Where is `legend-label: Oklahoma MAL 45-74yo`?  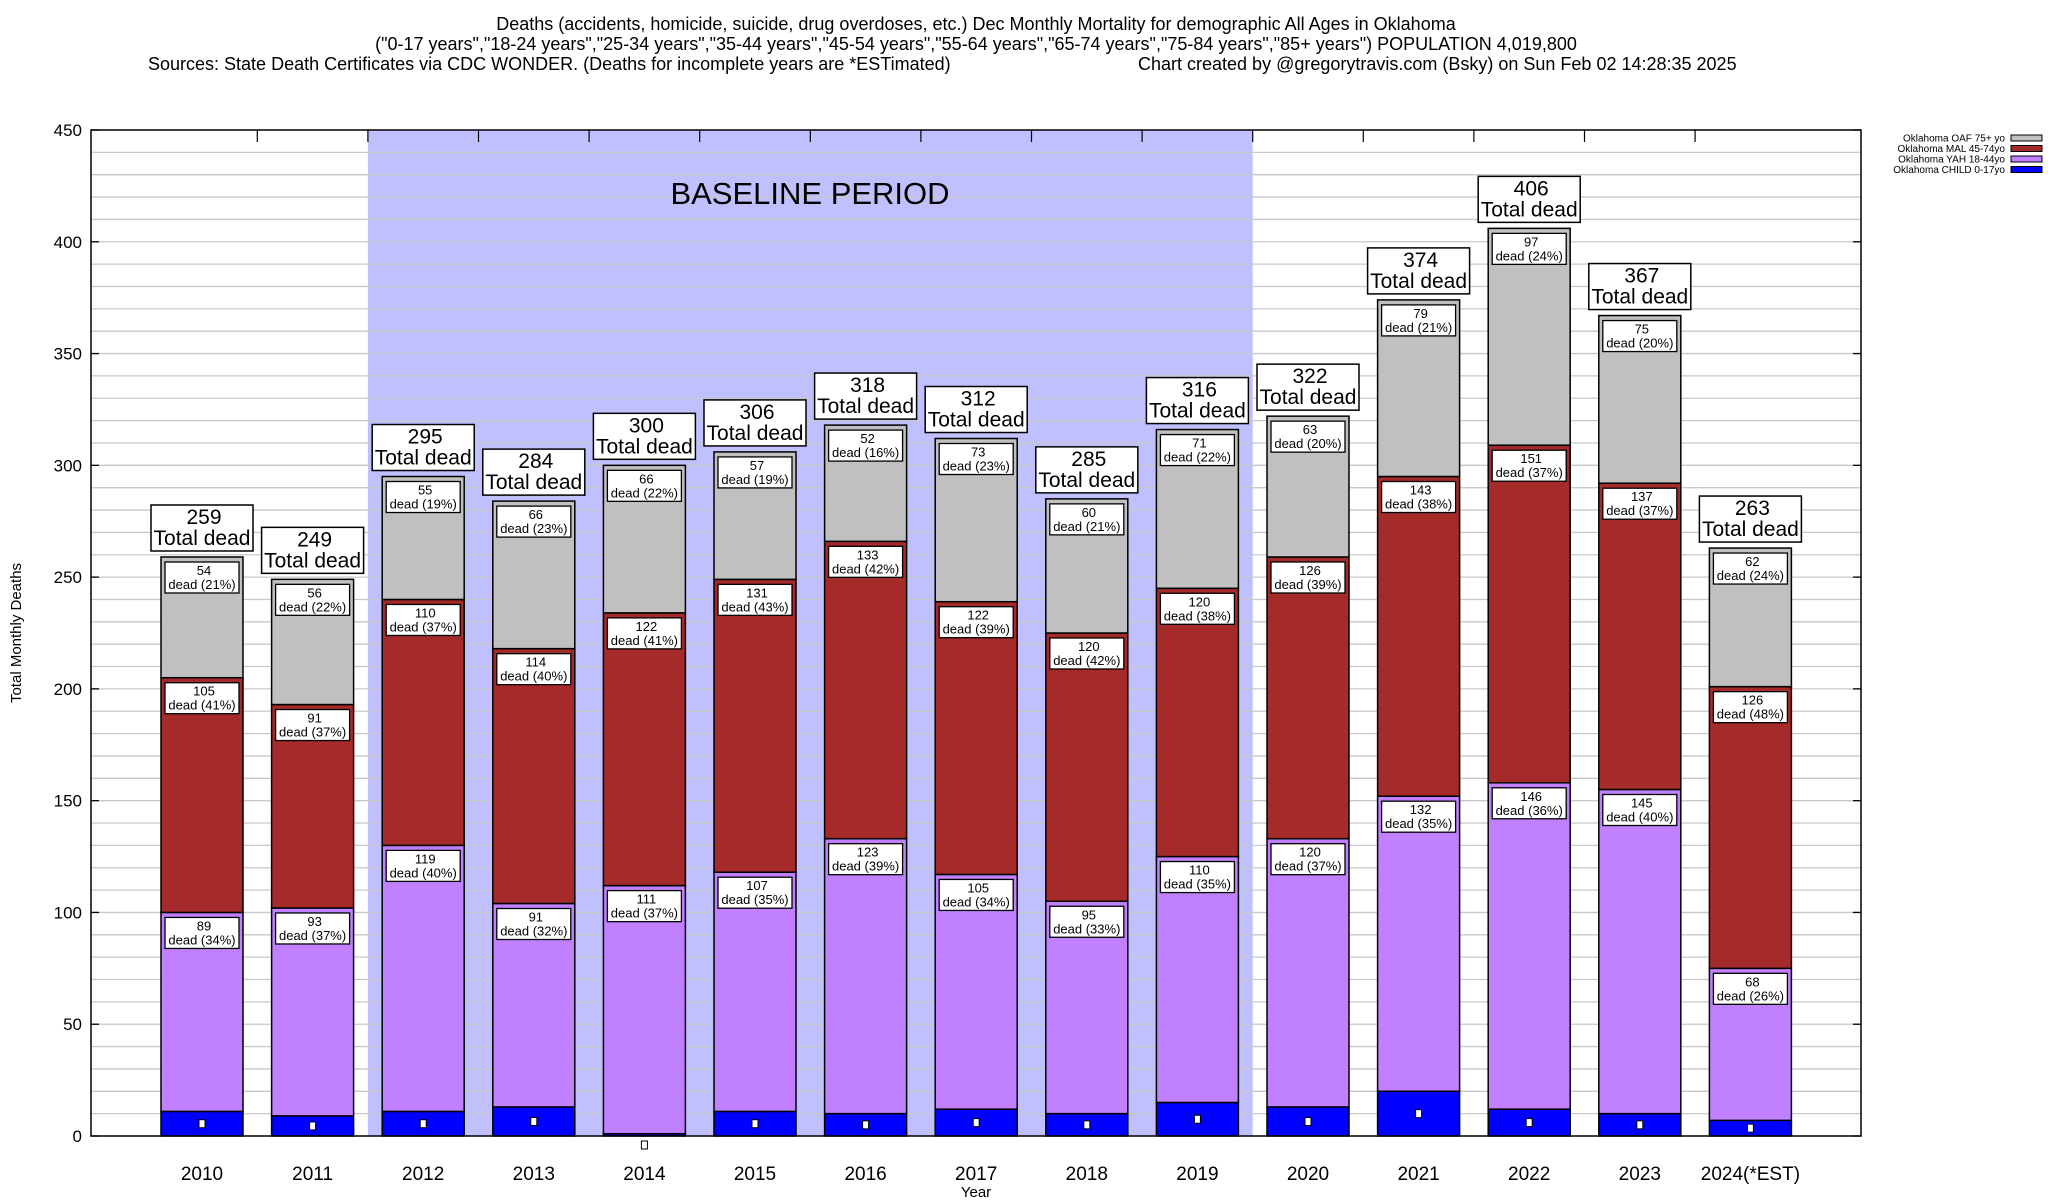
legend-label: Oklahoma MAL 45-74yo is located at coordinates (1952, 149).